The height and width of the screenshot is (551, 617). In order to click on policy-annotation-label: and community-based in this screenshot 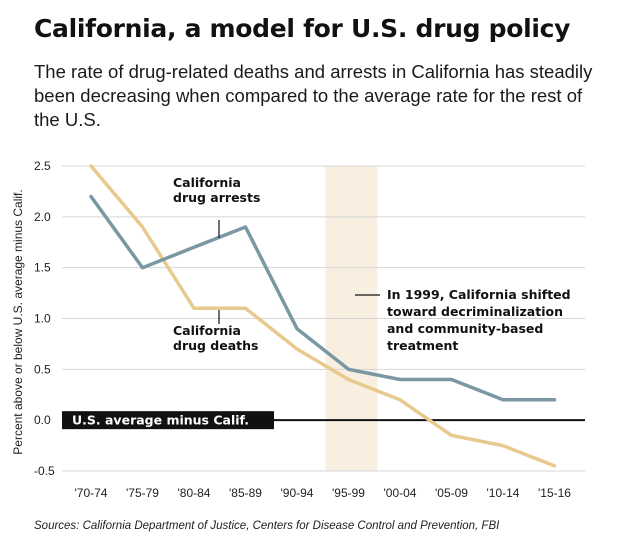, I will do `click(465, 328)`.